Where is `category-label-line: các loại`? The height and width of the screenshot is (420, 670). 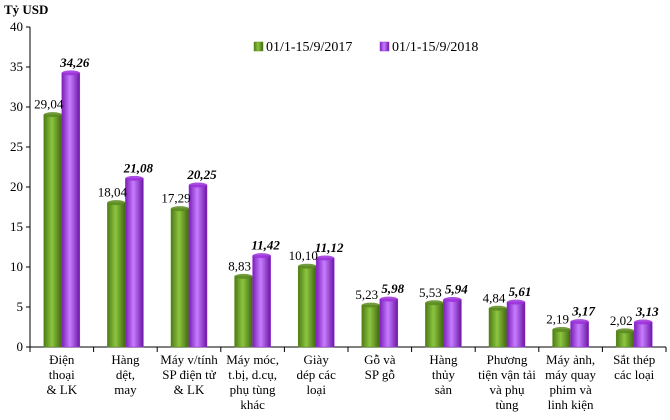 category-label-line: các loại is located at coordinates (634, 374).